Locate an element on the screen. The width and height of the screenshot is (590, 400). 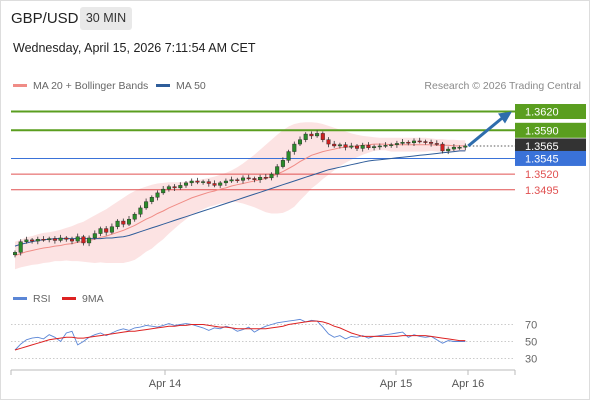
rsi-line is located at coordinates (240, 334).